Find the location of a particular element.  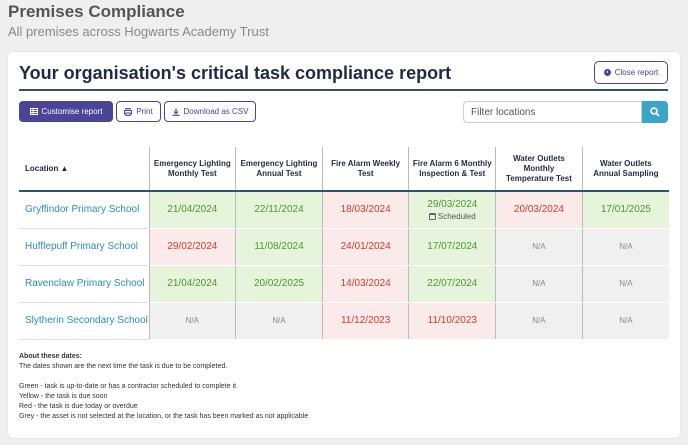

due-date: 20/02/2025 is located at coordinates (279, 283).